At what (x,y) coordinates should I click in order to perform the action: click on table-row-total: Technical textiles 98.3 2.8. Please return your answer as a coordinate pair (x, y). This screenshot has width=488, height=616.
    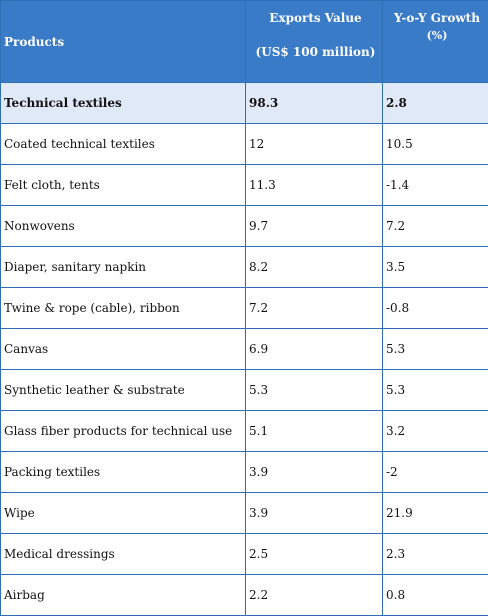
    Looking at the image, I should click on (244, 103).